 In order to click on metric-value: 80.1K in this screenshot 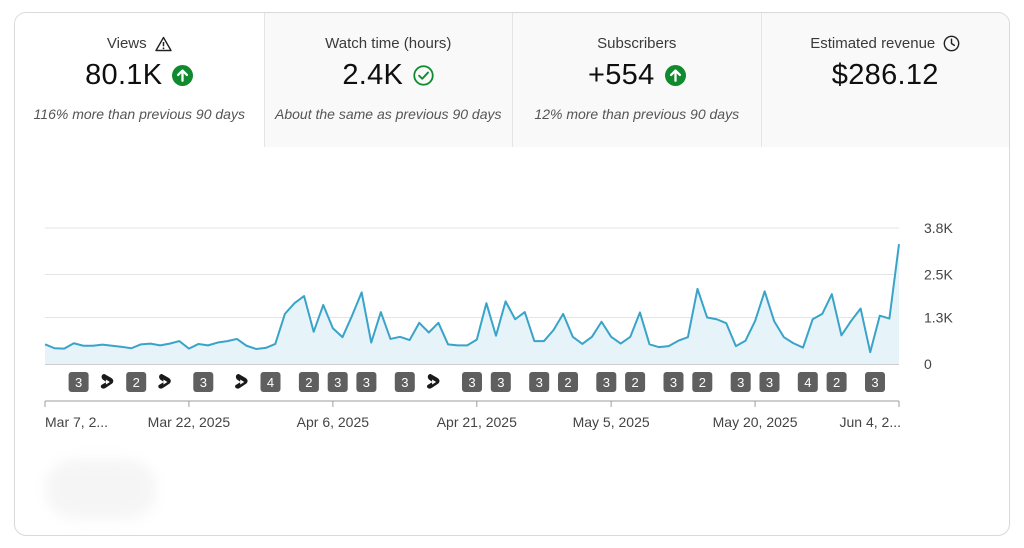, I will do `click(139, 75)`.